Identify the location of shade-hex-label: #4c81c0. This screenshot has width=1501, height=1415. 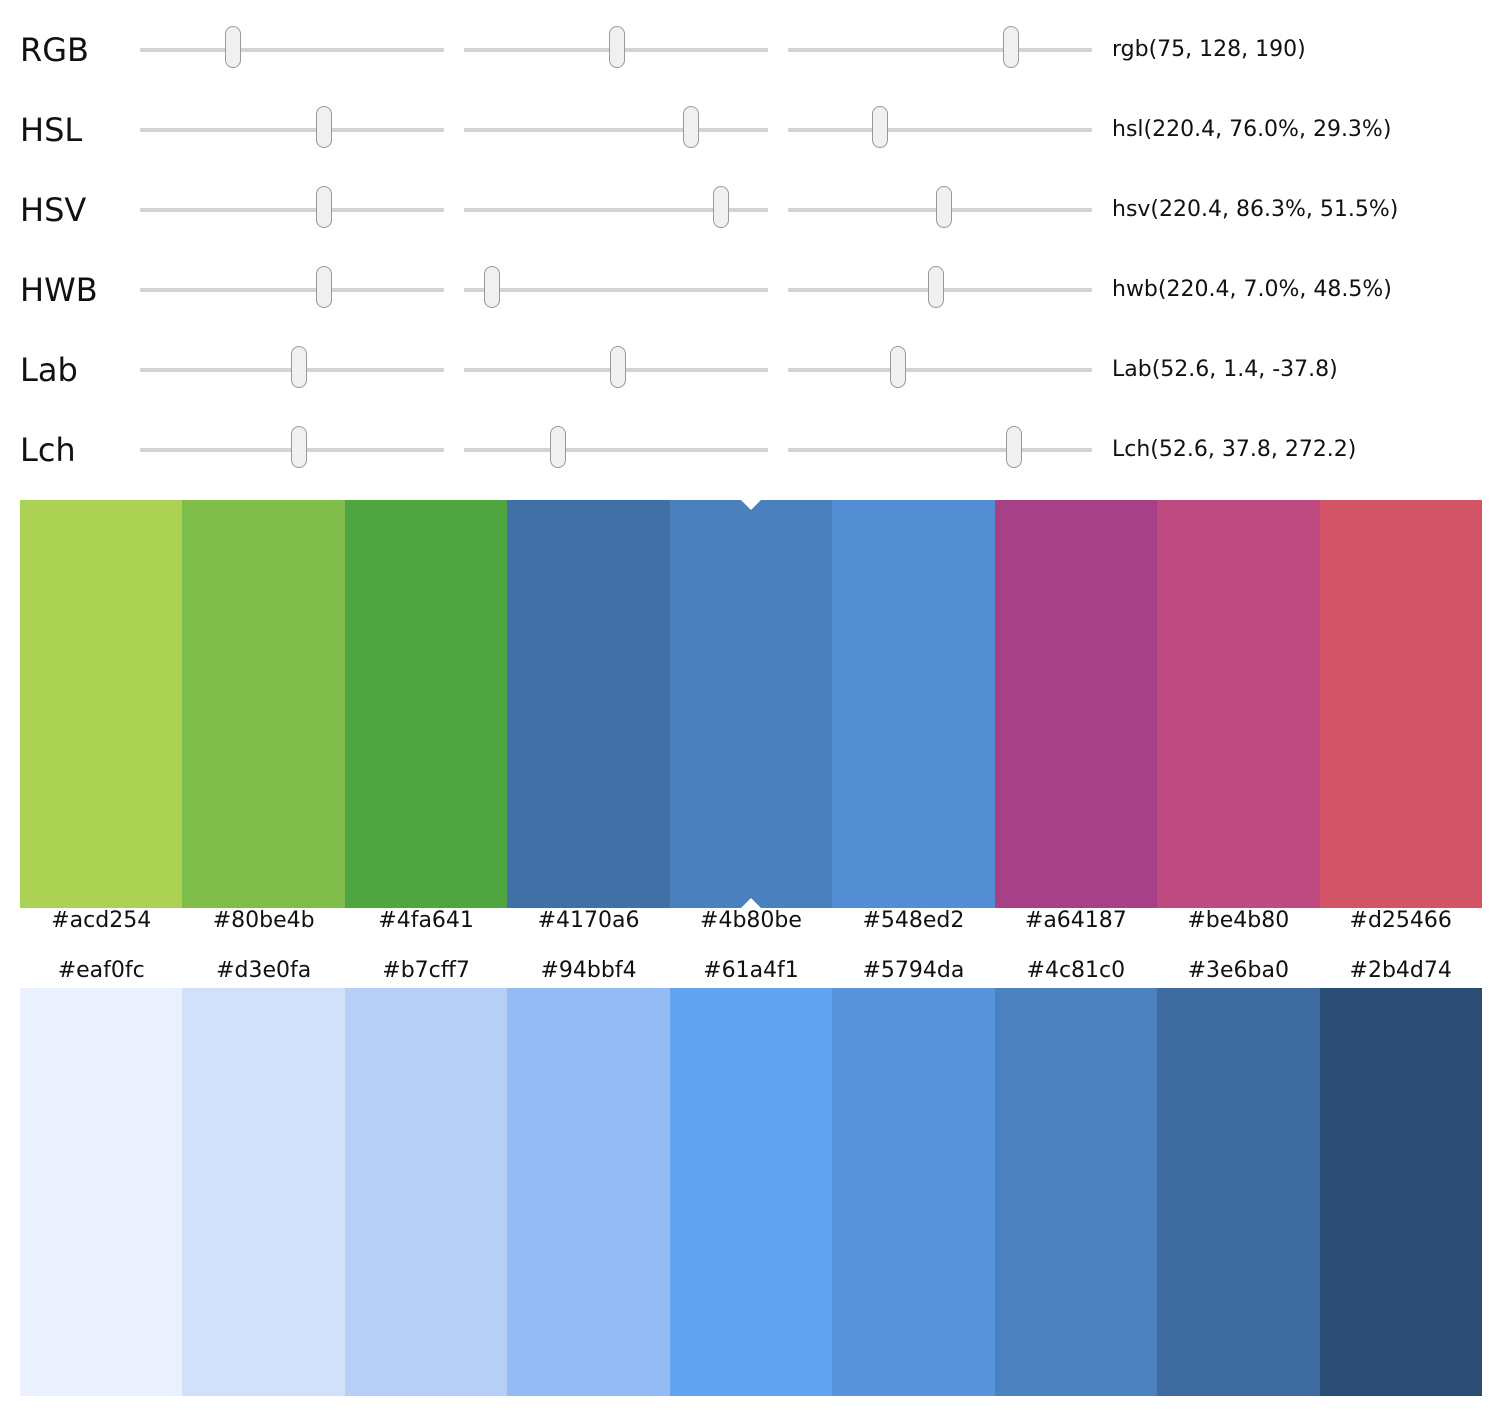
(1076, 970).